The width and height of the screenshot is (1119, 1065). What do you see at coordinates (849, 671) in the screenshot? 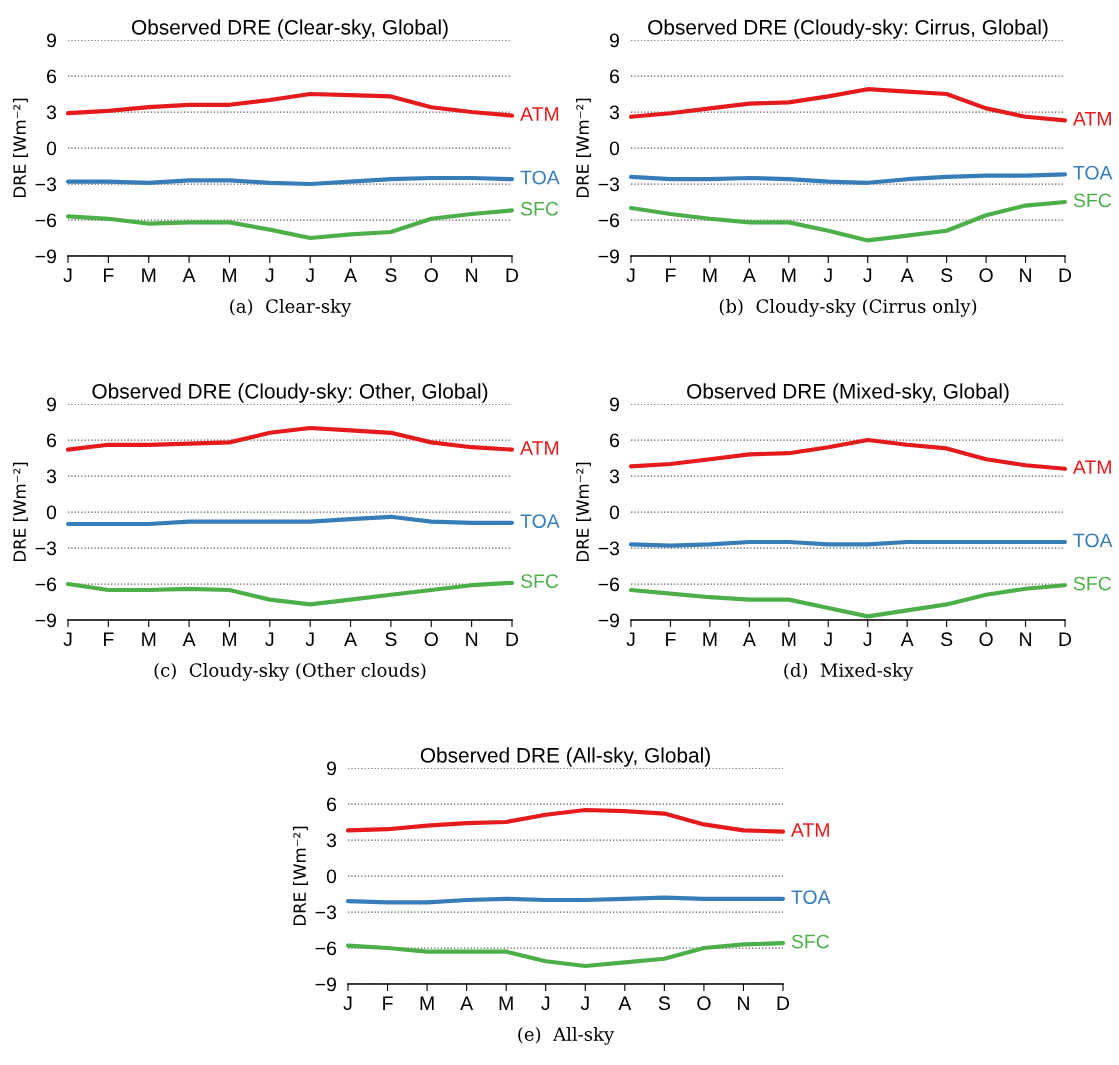
I see `text: (d) Mixed-sky` at bounding box center [849, 671].